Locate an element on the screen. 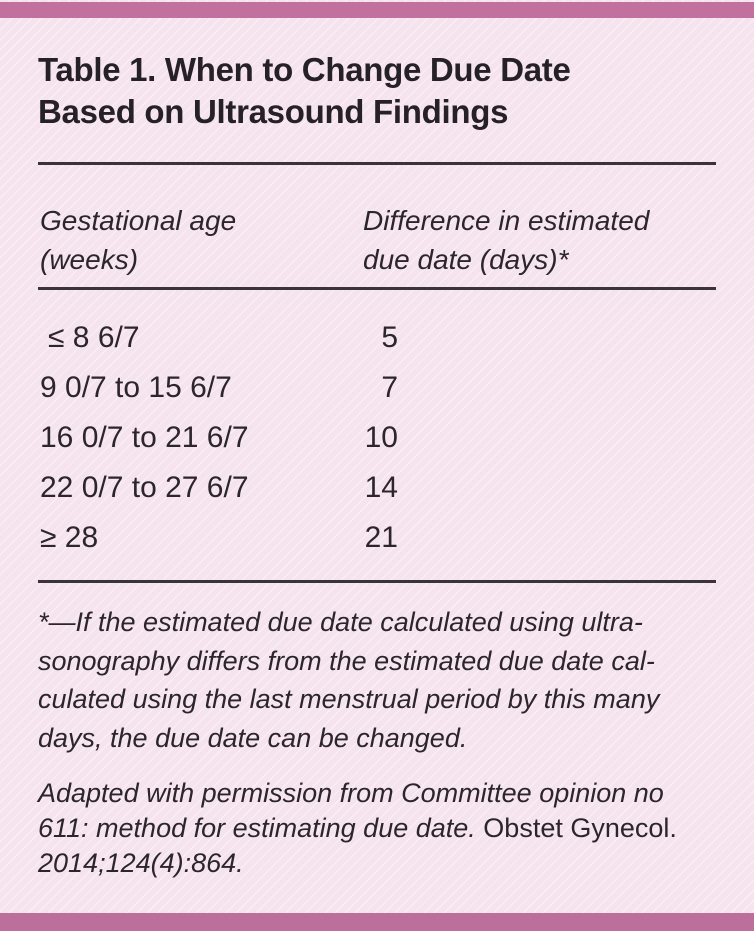  gestational-age-value: ≤ 8 6/7 is located at coordinates (94, 337).